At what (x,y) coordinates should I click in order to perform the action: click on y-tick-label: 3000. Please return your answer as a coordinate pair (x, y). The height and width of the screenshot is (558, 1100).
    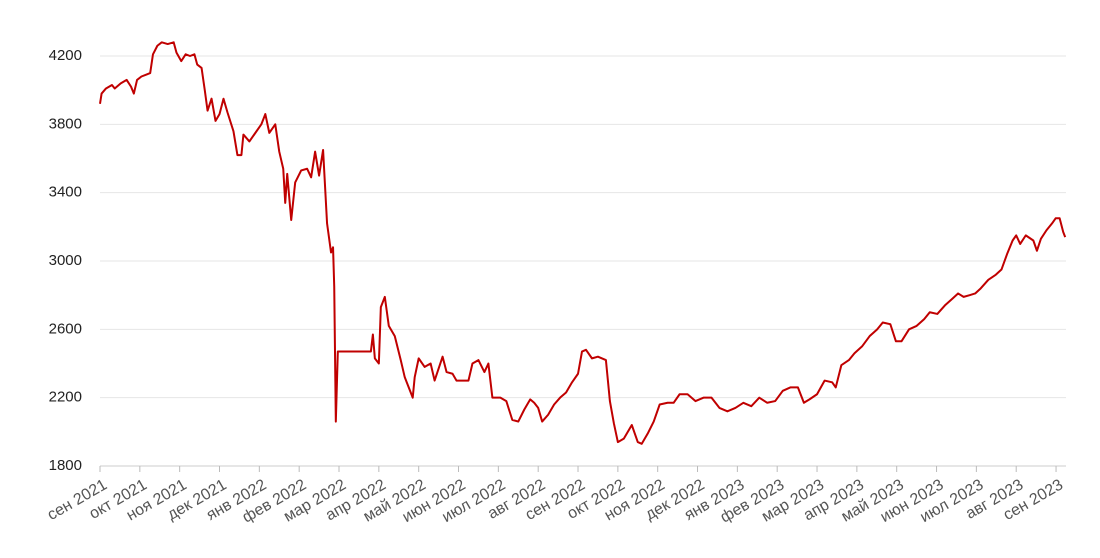
    Looking at the image, I should click on (65, 260).